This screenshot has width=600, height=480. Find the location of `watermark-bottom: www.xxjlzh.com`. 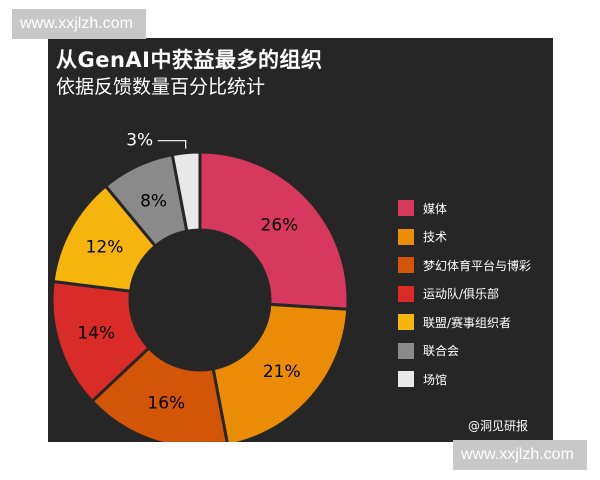

watermark-bottom: www.xxjlzh.com is located at coordinates (520, 455).